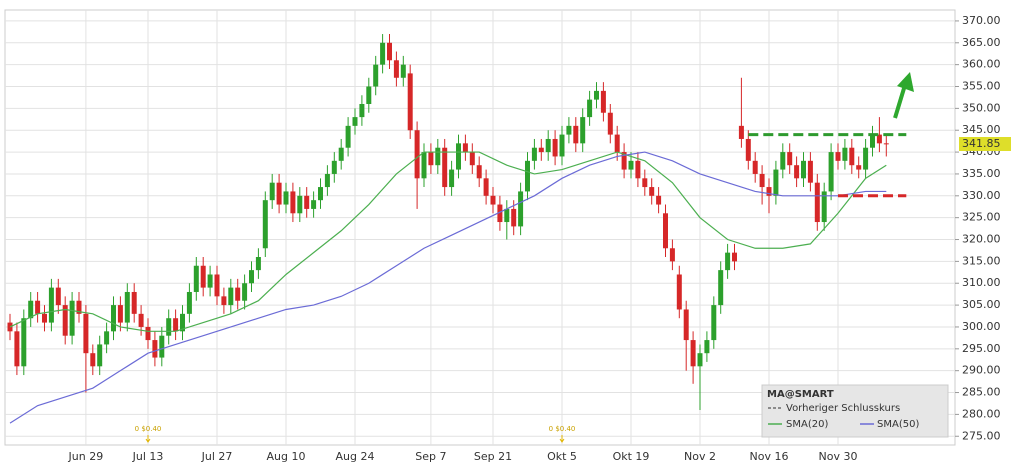  Describe the element at coordinates (981, 107) in the screenshot. I see `y-tick-label: 350.00` at that location.